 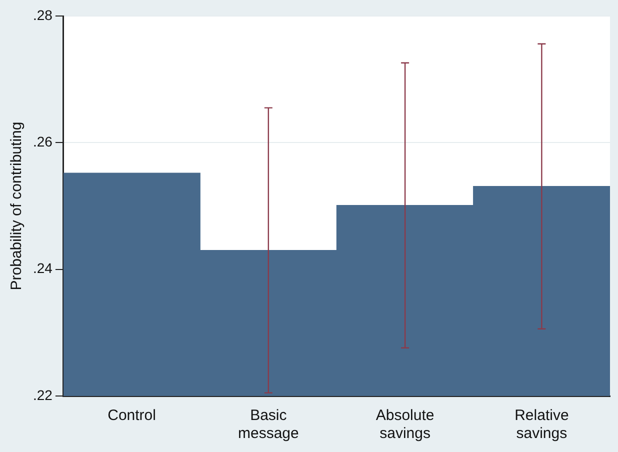 What do you see at coordinates (42, 394) in the screenshot?
I see `y-tick-label: .22` at bounding box center [42, 394].